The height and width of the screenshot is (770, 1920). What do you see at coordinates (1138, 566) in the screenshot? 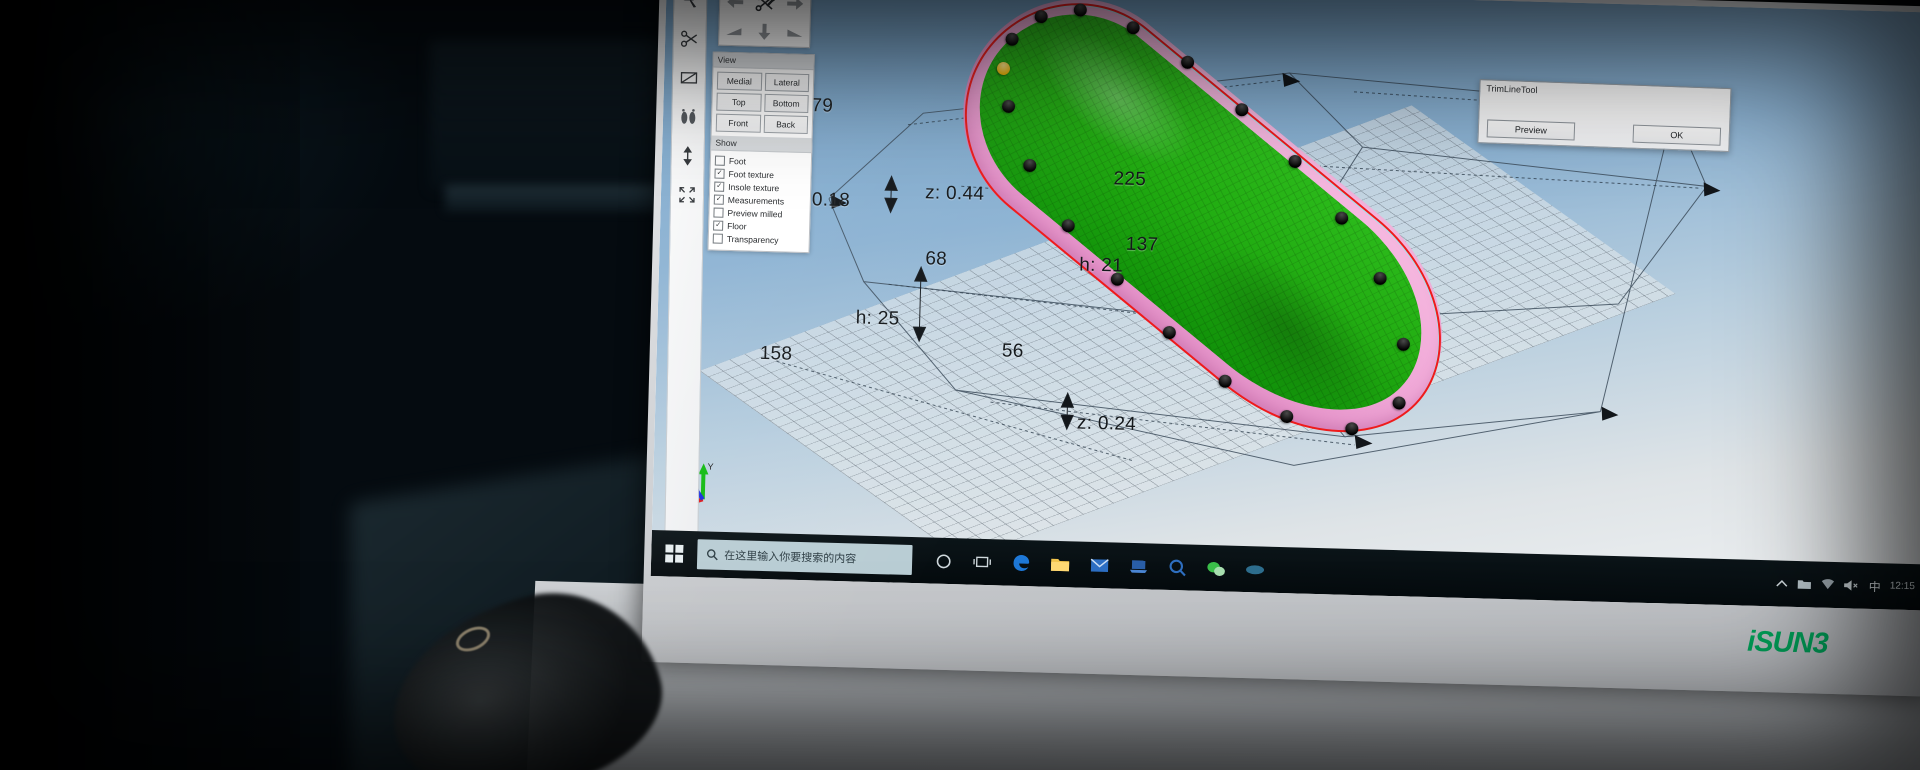
I see `app-blue-icon` at bounding box center [1138, 566].